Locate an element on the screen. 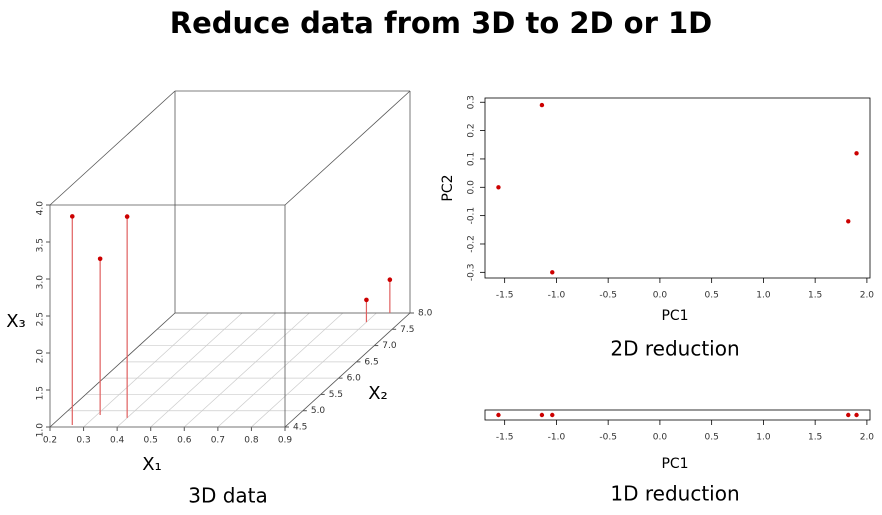 Image resolution: width=882 pixels, height=515 pixels. y-axis-label: PC2 is located at coordinates (448, 187).